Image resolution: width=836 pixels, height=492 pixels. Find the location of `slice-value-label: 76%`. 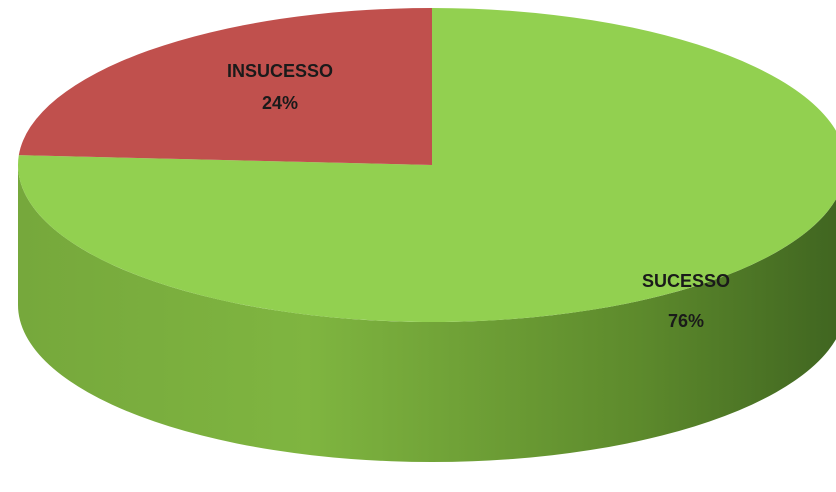

slice-value-label: 76% is located at coordinates (686, 321).